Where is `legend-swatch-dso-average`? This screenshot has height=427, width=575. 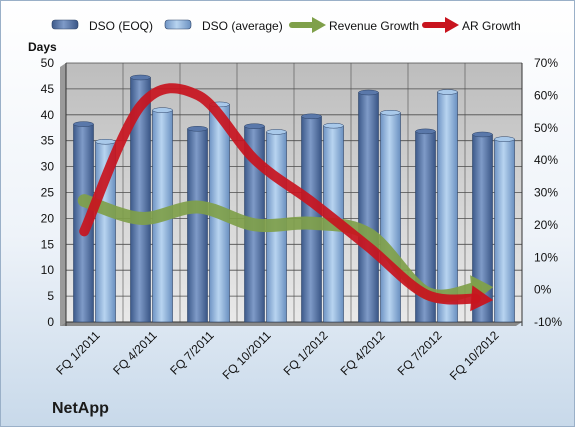 legend-swatch-dso-average is located at coordinates (178, 24).